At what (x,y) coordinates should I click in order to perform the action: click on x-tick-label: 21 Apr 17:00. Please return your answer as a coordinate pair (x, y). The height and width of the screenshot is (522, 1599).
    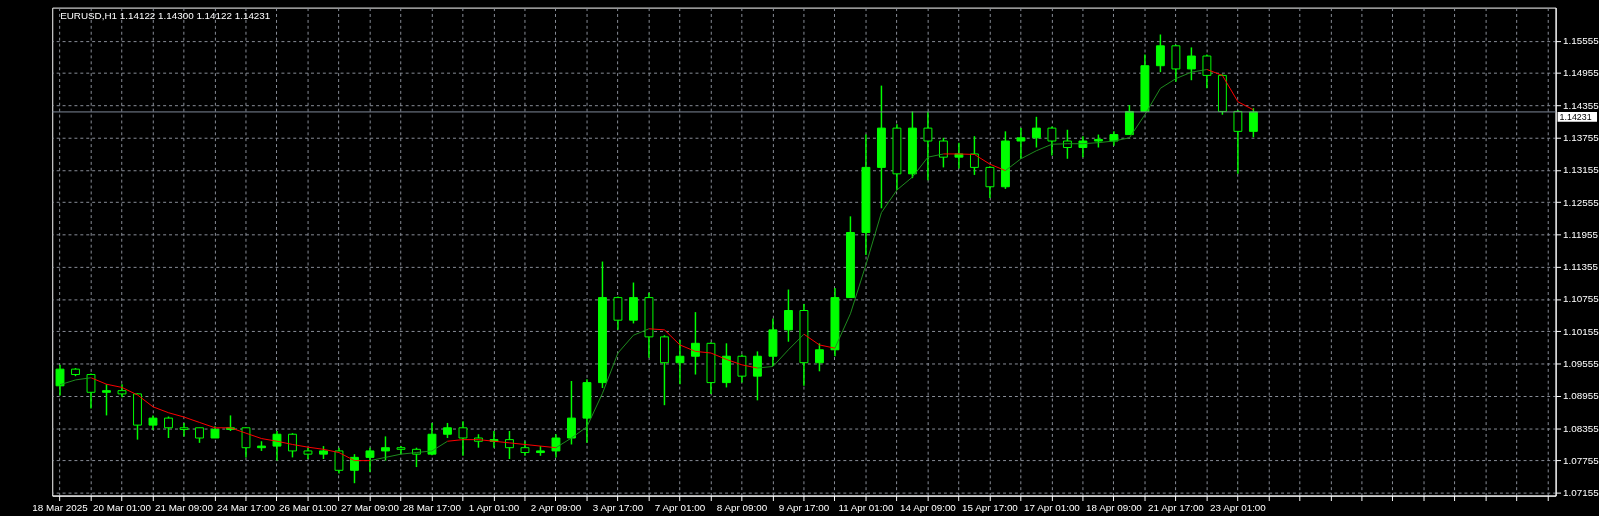
    Looking at the image, I should click on (1176, 507).